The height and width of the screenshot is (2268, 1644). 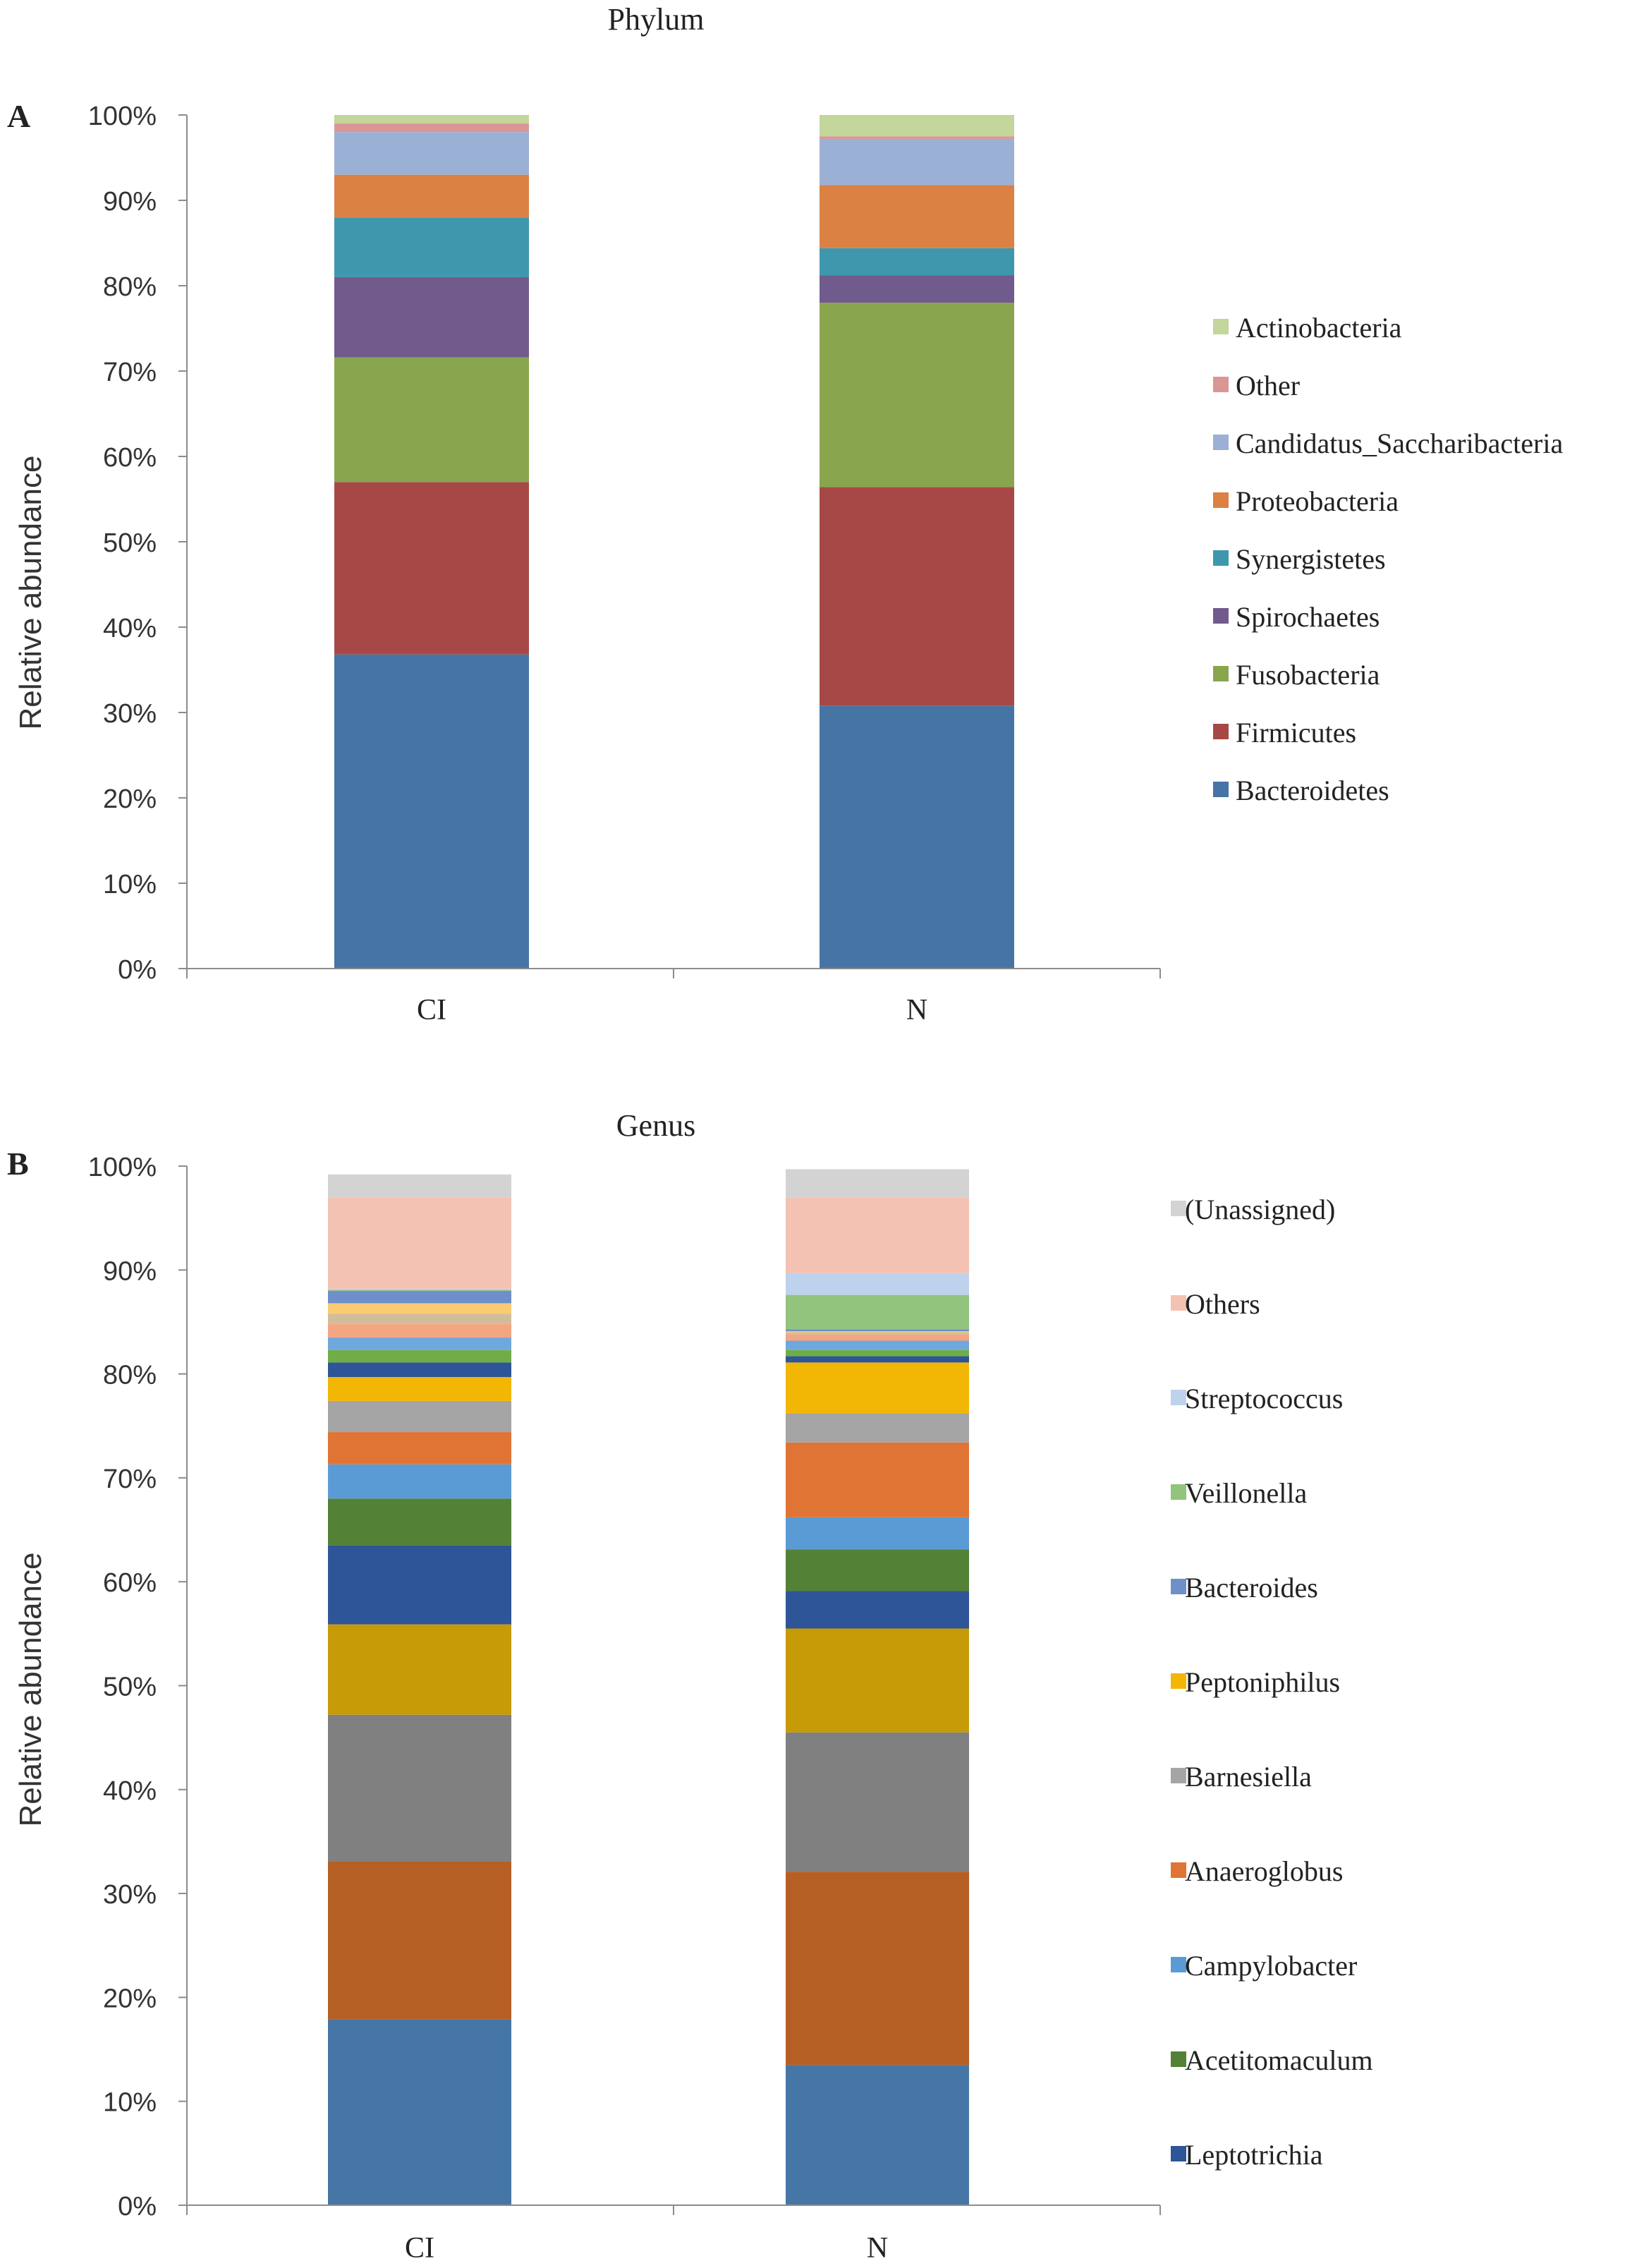 I want to click on panel-b-x-labels: CI N, so click(x=646, y=2248).